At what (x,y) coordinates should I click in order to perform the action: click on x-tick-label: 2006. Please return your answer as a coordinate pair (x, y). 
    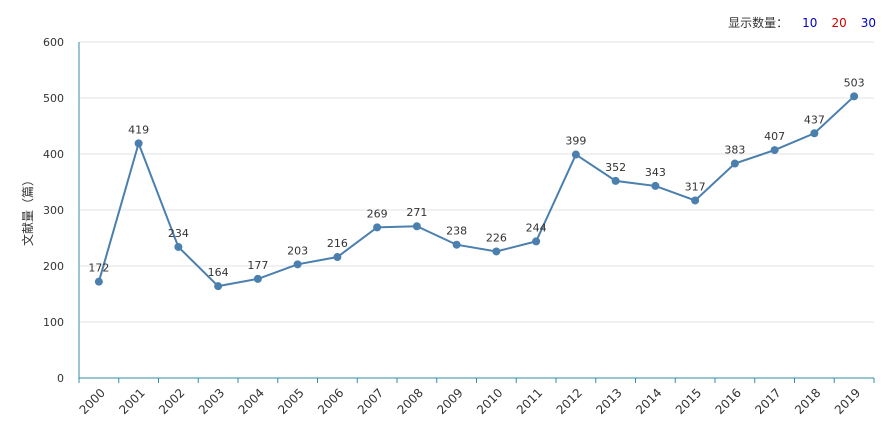
    Looking at the image, I should click on (330, 401).